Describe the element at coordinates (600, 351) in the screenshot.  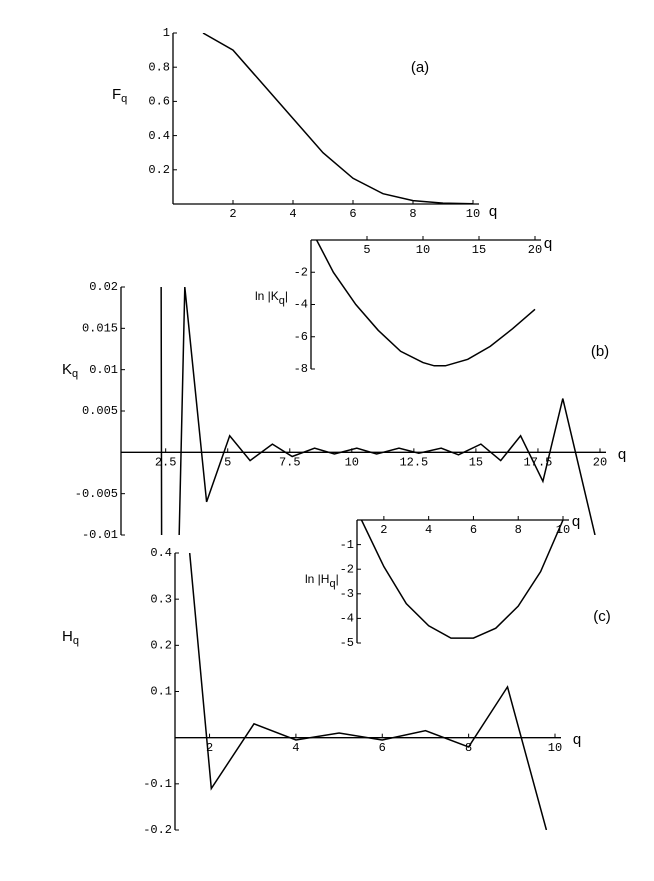
I see `panel-label: (b)` at that location.